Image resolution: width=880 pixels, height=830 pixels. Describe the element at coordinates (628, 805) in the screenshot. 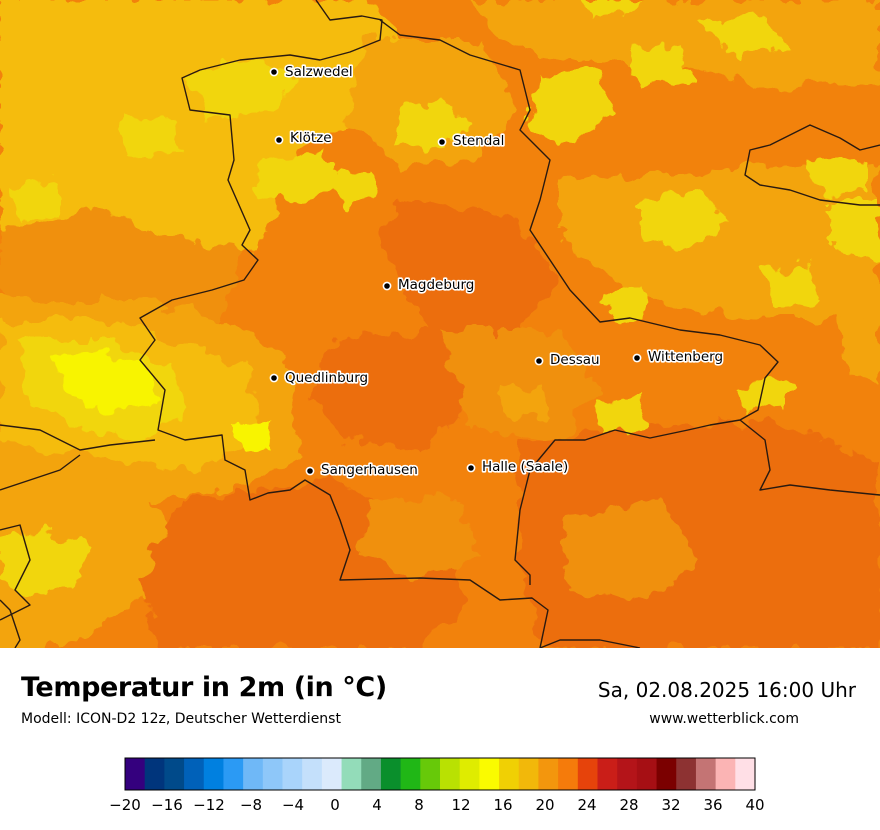

I see `color-scale-tick-label: 28` at that location.